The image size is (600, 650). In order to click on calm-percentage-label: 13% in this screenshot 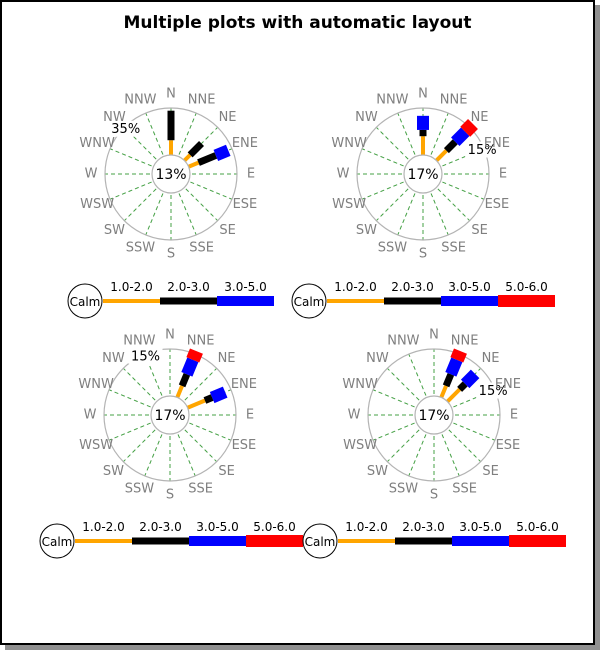, I will do `click(170, 175)`.